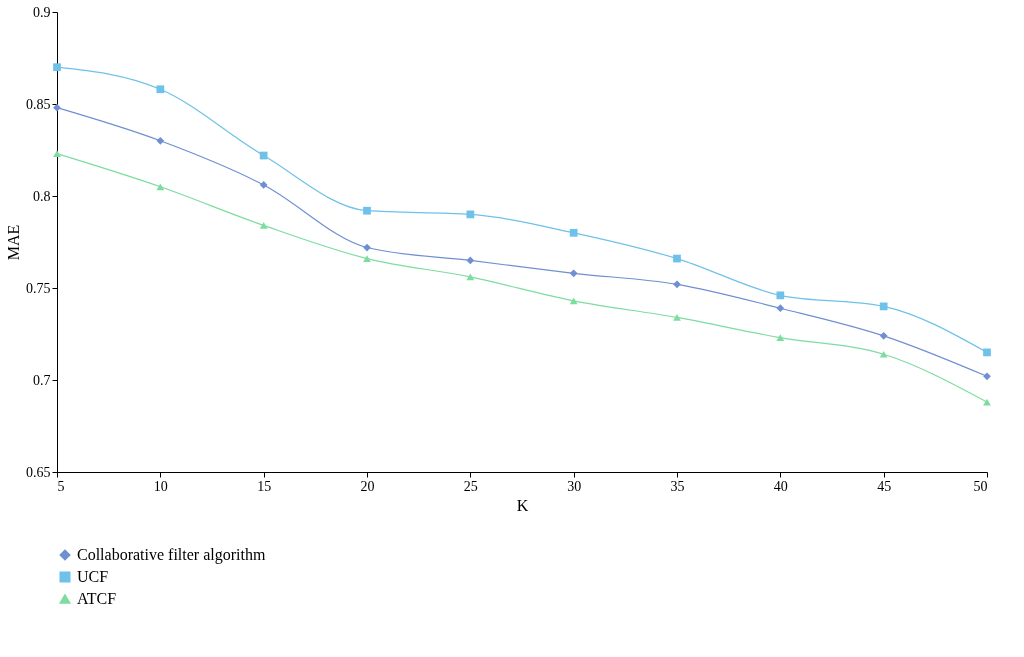 The width and height of the screenshot is (1024, 657). I want to click on legend-label: Collaborative filter algorithm, so click(171, 555).